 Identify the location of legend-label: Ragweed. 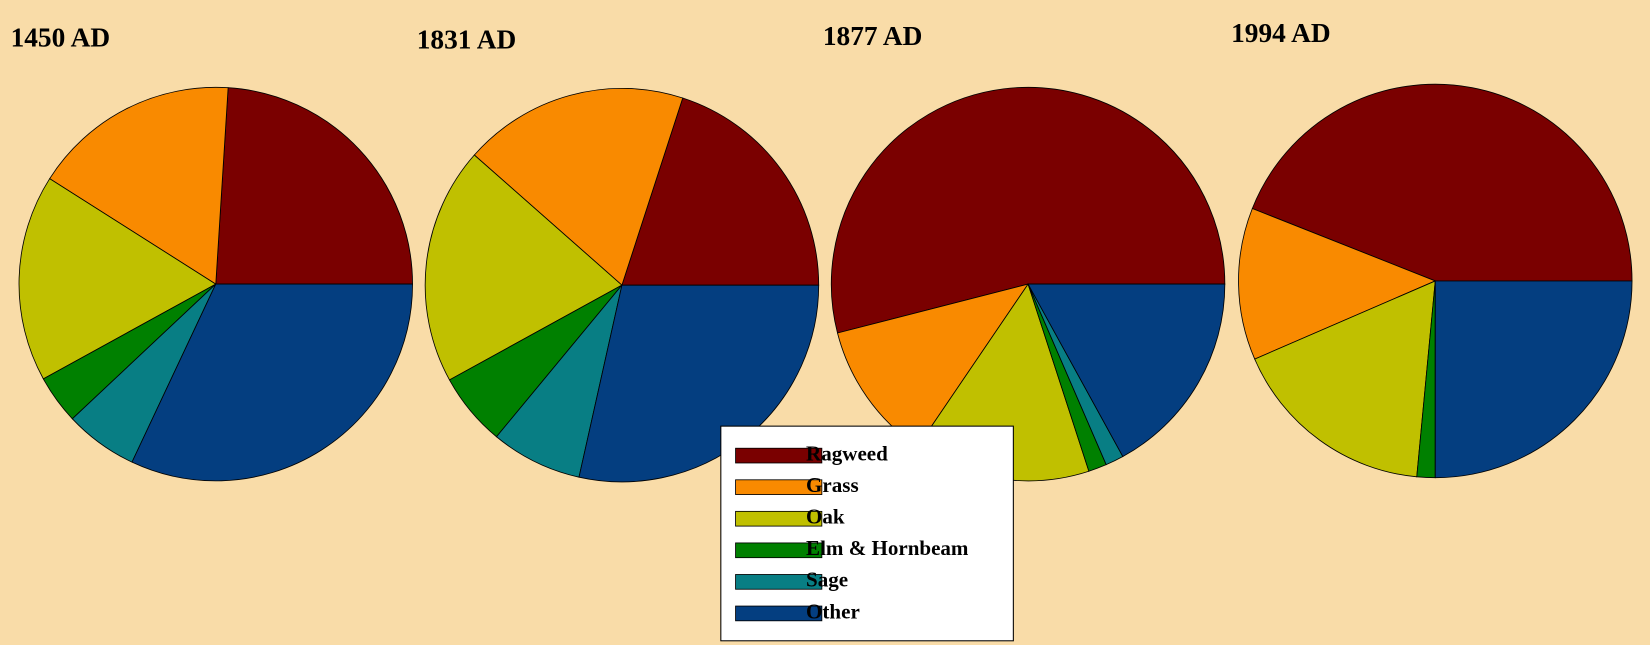
(847, 453).